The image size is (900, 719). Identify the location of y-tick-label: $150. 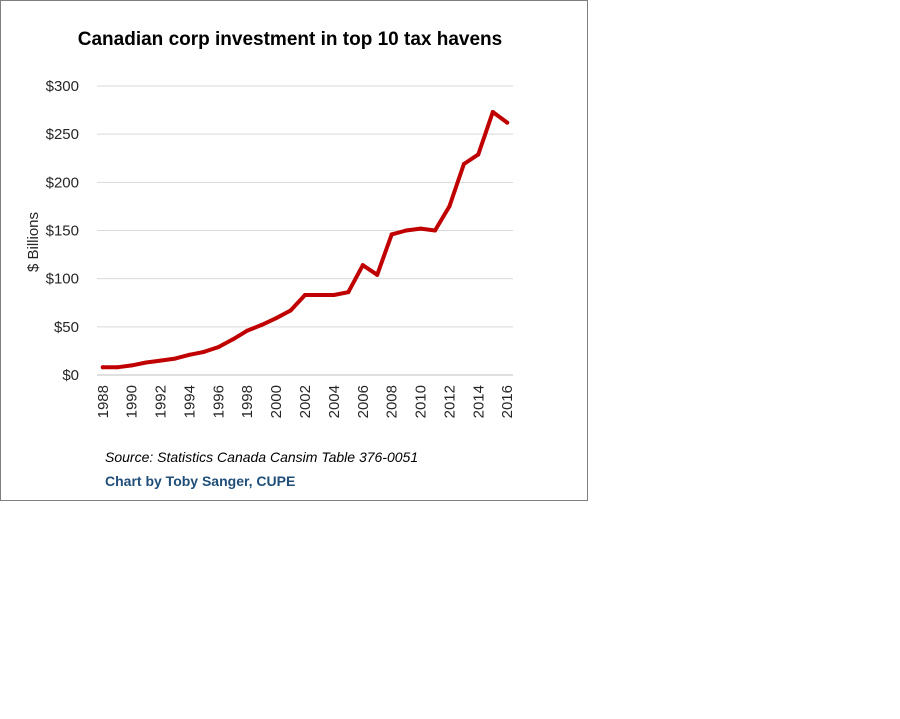
(62, 231).